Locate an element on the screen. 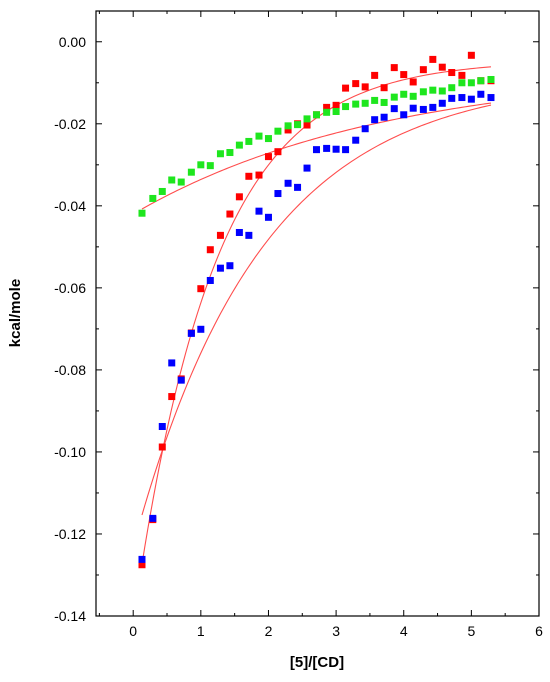  x-tick-label: 4 is located at coordinates (404, 631).